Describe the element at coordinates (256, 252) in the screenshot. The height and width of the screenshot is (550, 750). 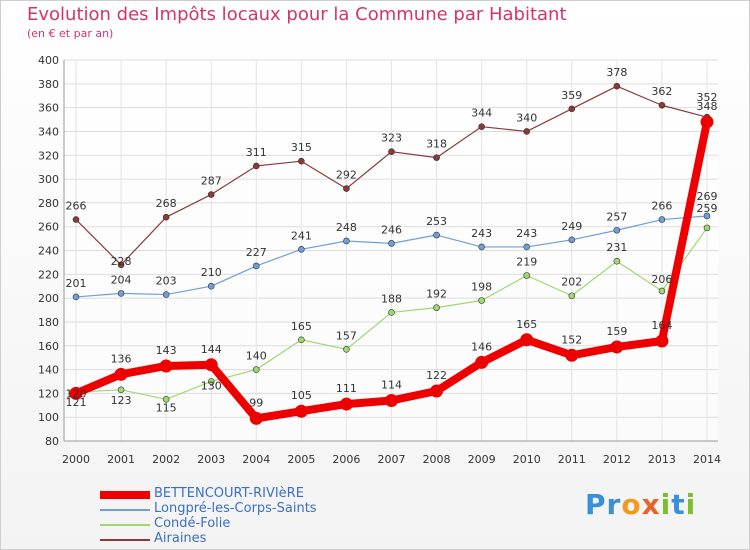
I see `data-label: 227` at that location.